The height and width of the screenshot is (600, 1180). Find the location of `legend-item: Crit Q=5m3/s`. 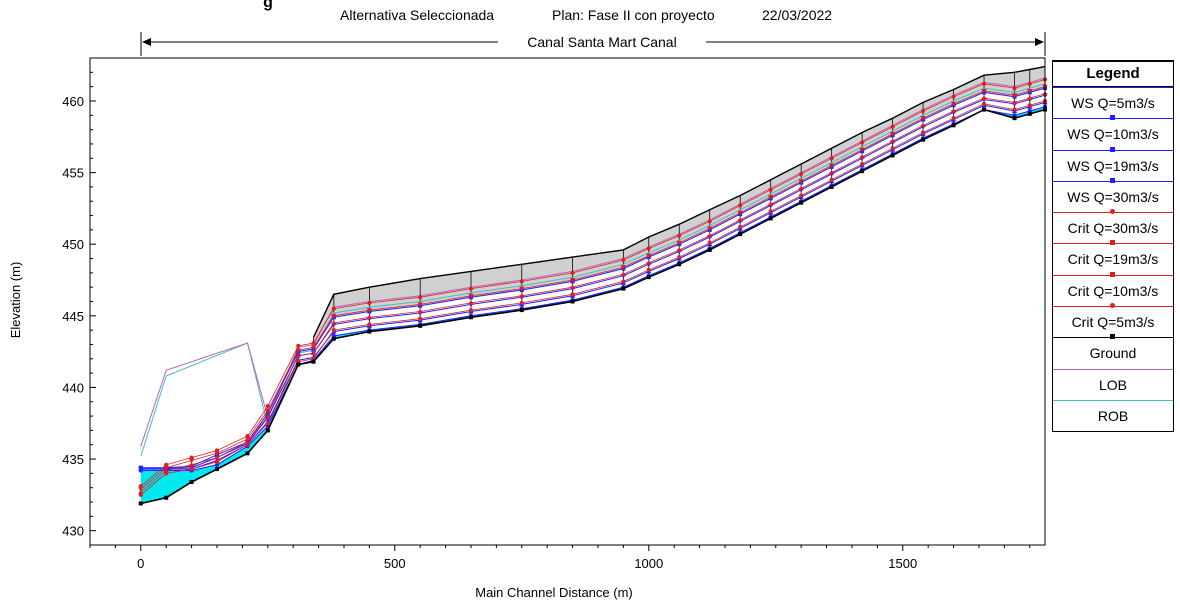

legend-item: Crit Q=5m3/s is located at coordinates (1113, 320).